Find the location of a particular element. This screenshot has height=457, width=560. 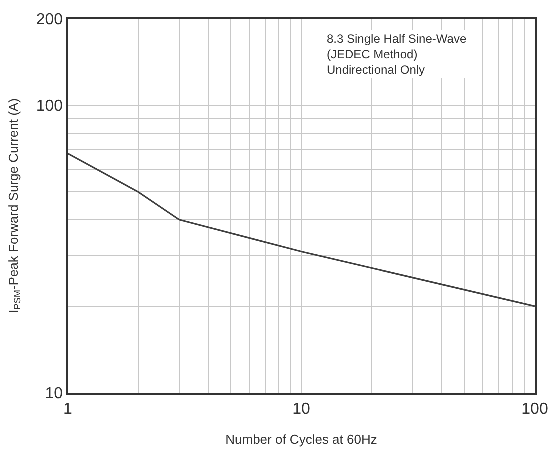

y-tick-label: 200 is located at coordinates (50, 20).